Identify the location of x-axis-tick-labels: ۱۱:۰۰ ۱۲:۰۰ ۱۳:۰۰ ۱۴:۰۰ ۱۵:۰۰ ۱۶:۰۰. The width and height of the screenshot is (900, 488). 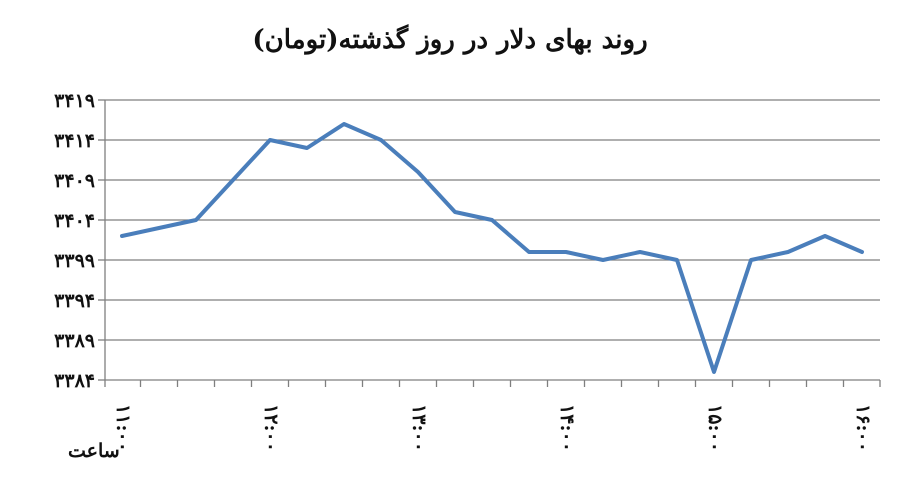
(493, 428).